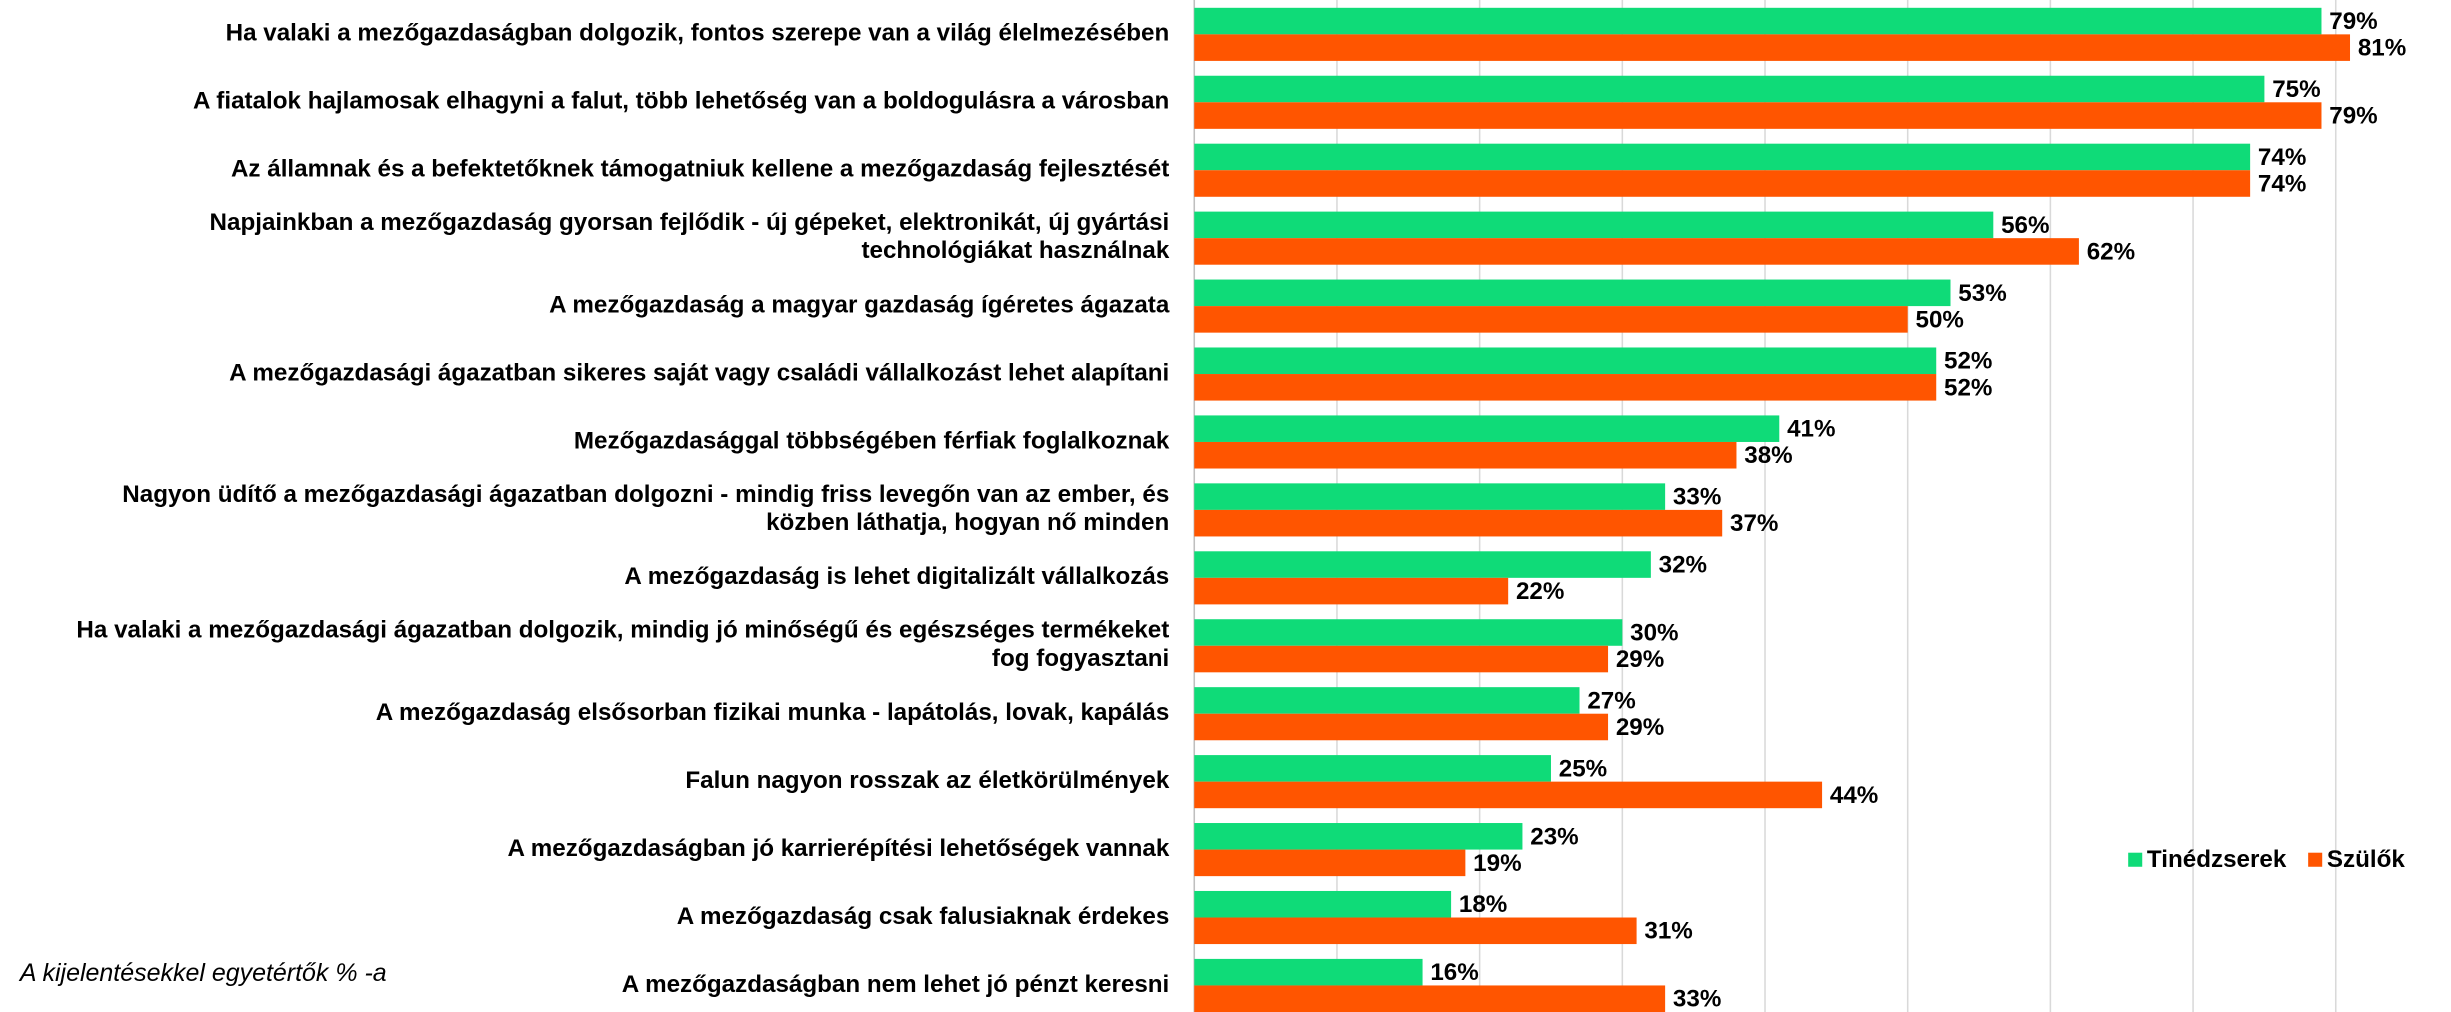 The height and width of the screenshot is (1012, 2451). I want to click on value-label: 30%, so click(1654, 632).